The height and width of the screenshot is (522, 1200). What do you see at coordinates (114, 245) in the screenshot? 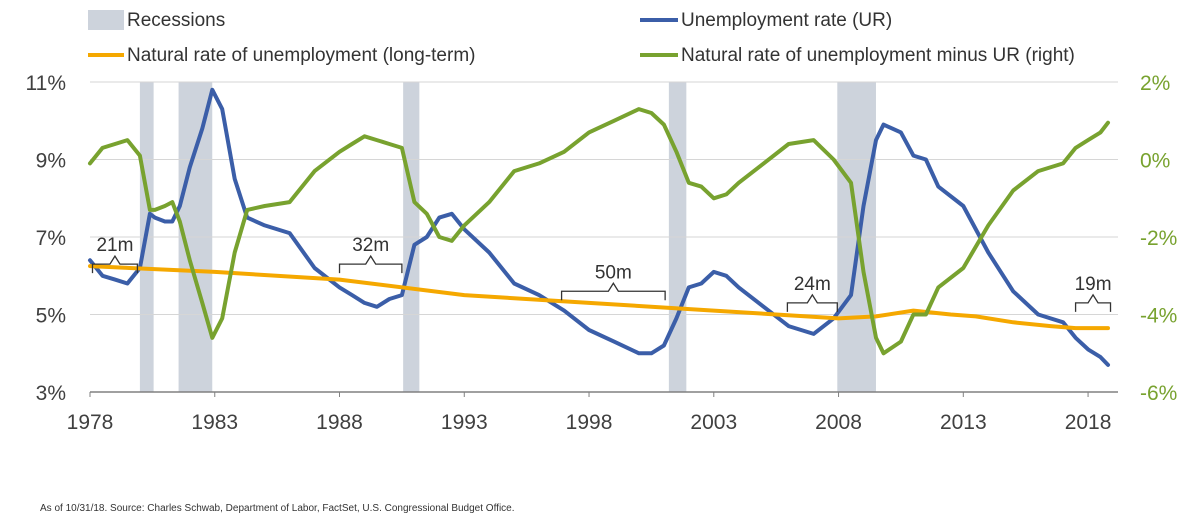
I see `annotation-label-1: 21m` at bounding box center [114, 245].